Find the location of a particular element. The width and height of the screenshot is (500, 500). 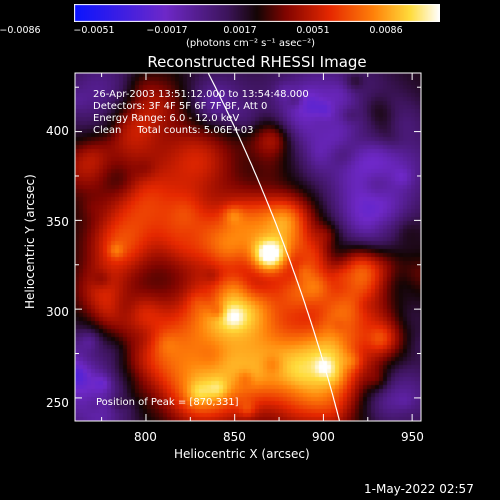

y-tick-label: 300 is located at coordinates (57, 312).